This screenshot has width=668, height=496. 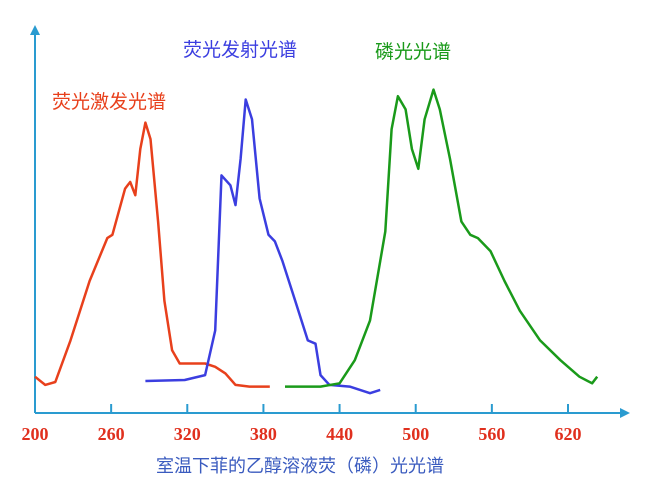 I want to click on series-label: 磷光光谱, so click(x=413, y=52).